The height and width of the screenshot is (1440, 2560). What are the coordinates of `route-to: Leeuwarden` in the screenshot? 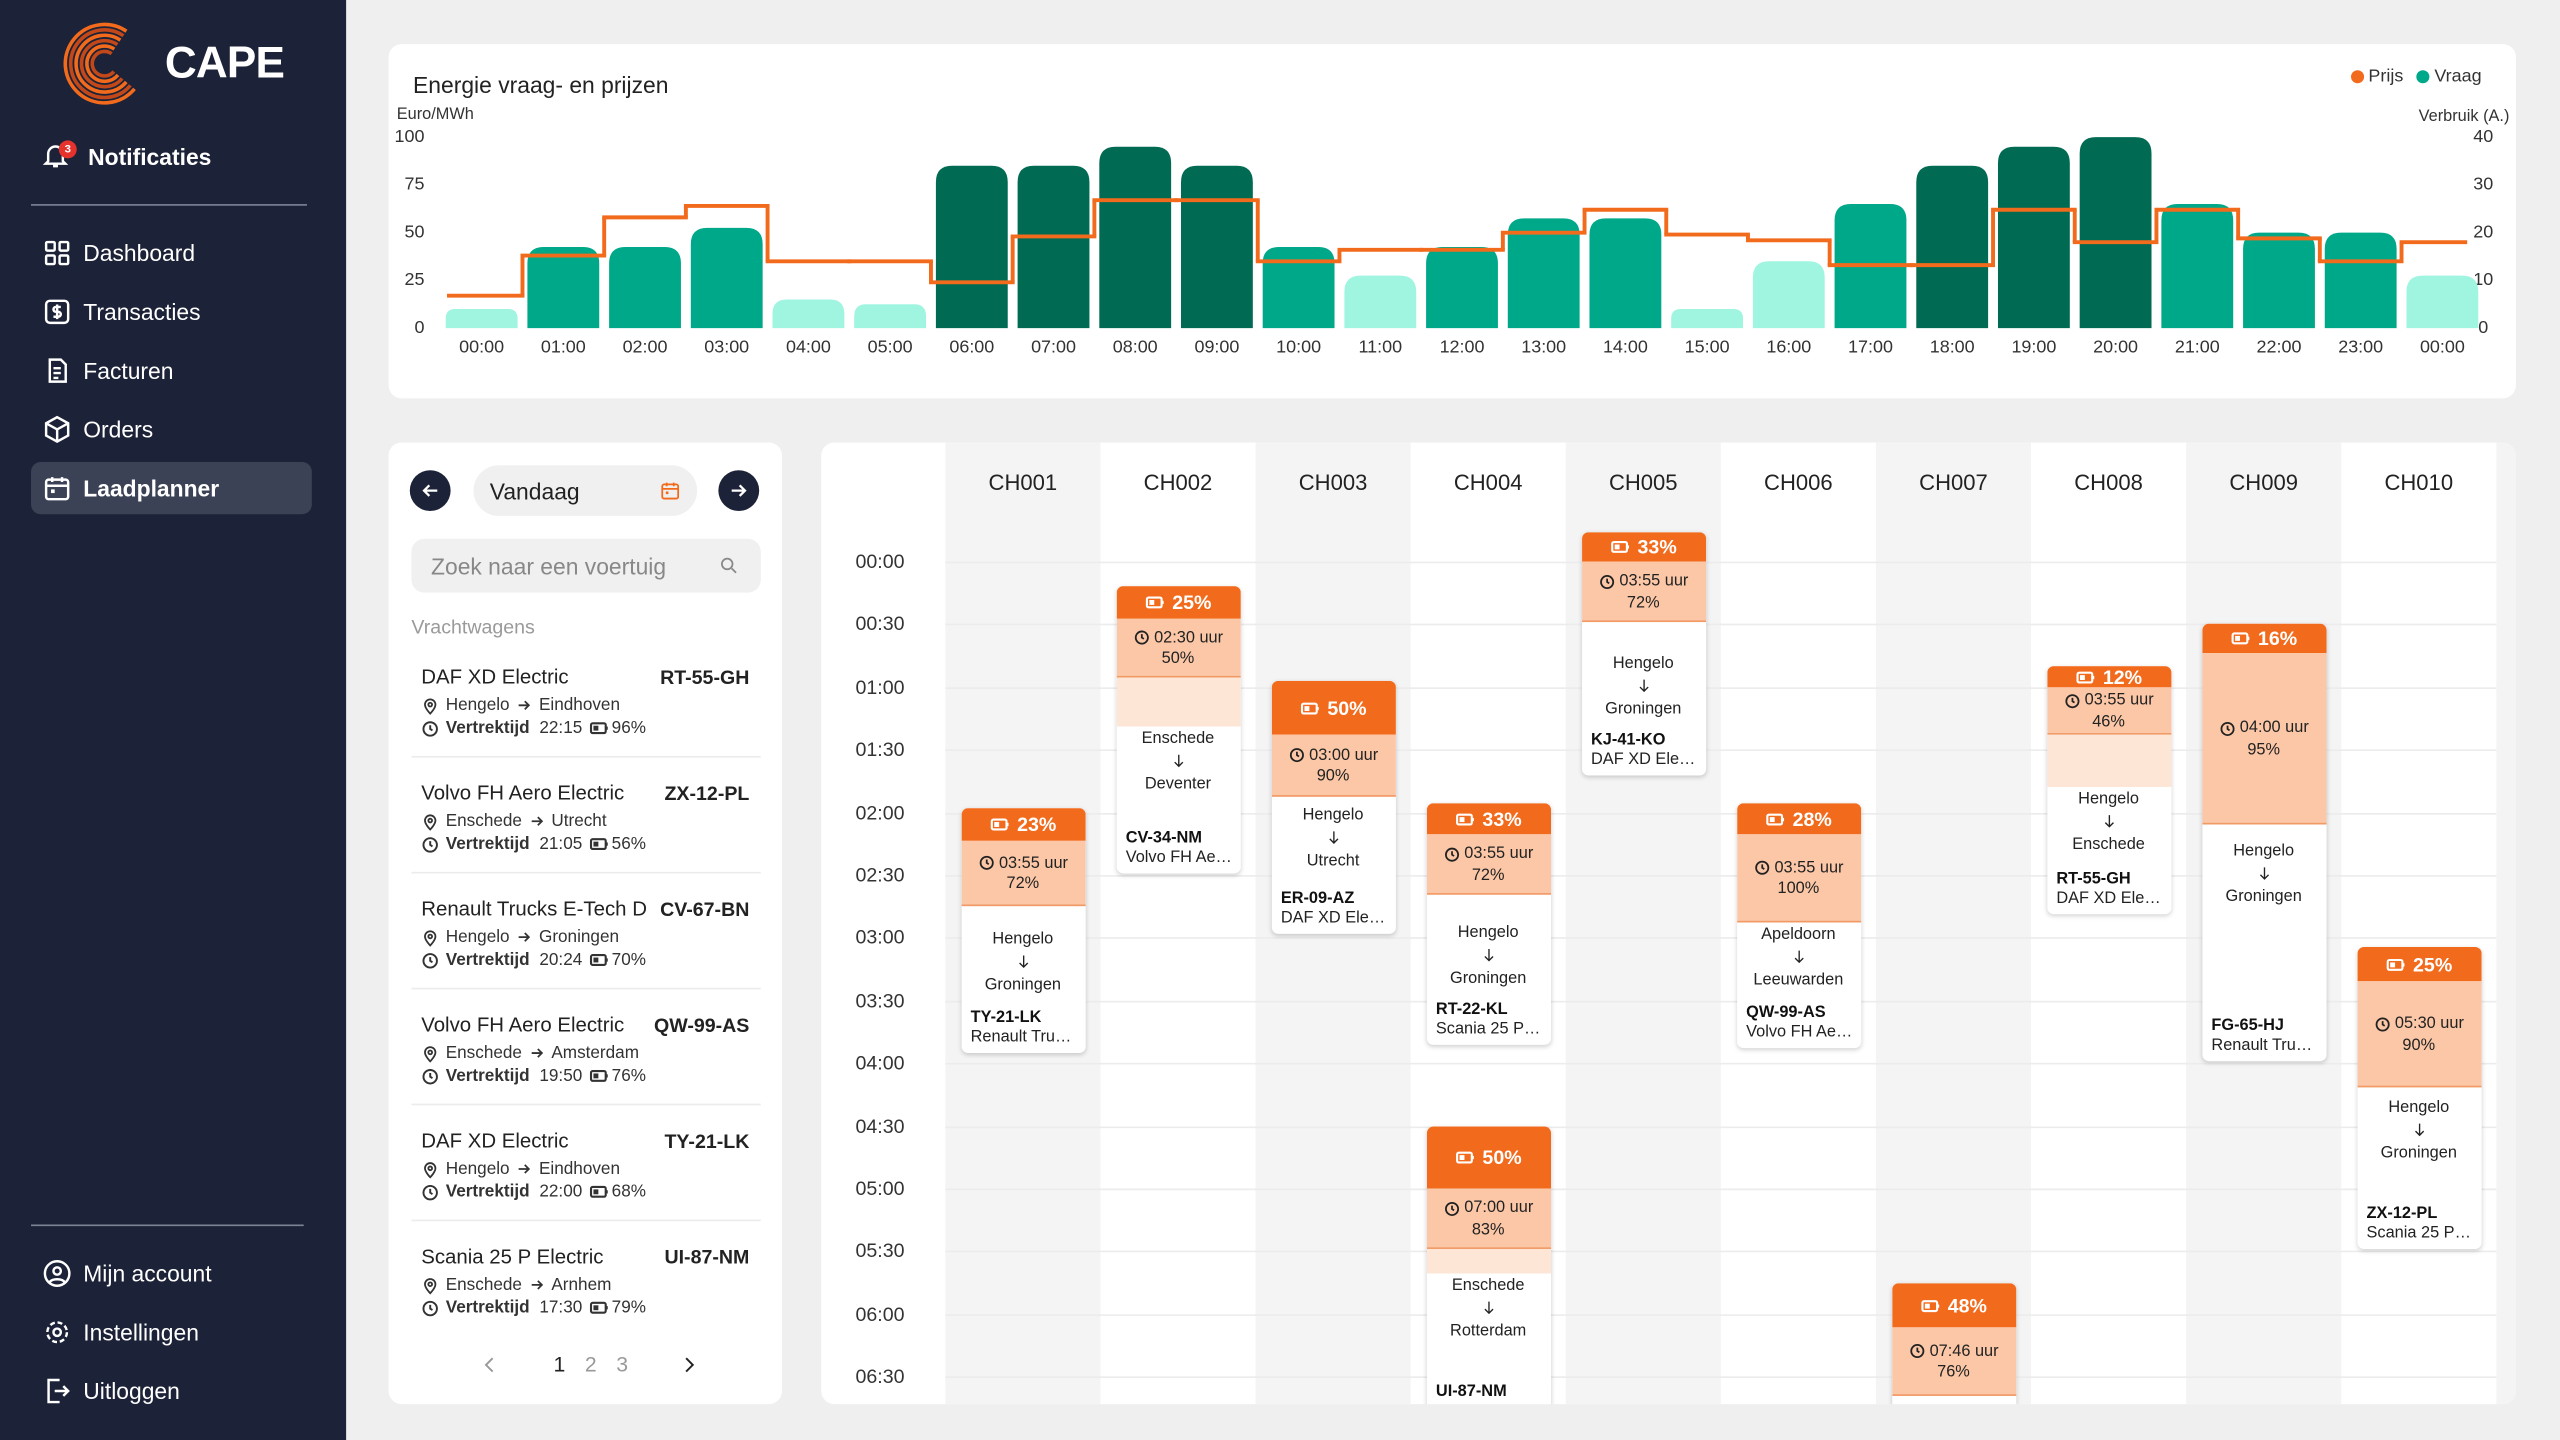 It's located at (1798, 980).